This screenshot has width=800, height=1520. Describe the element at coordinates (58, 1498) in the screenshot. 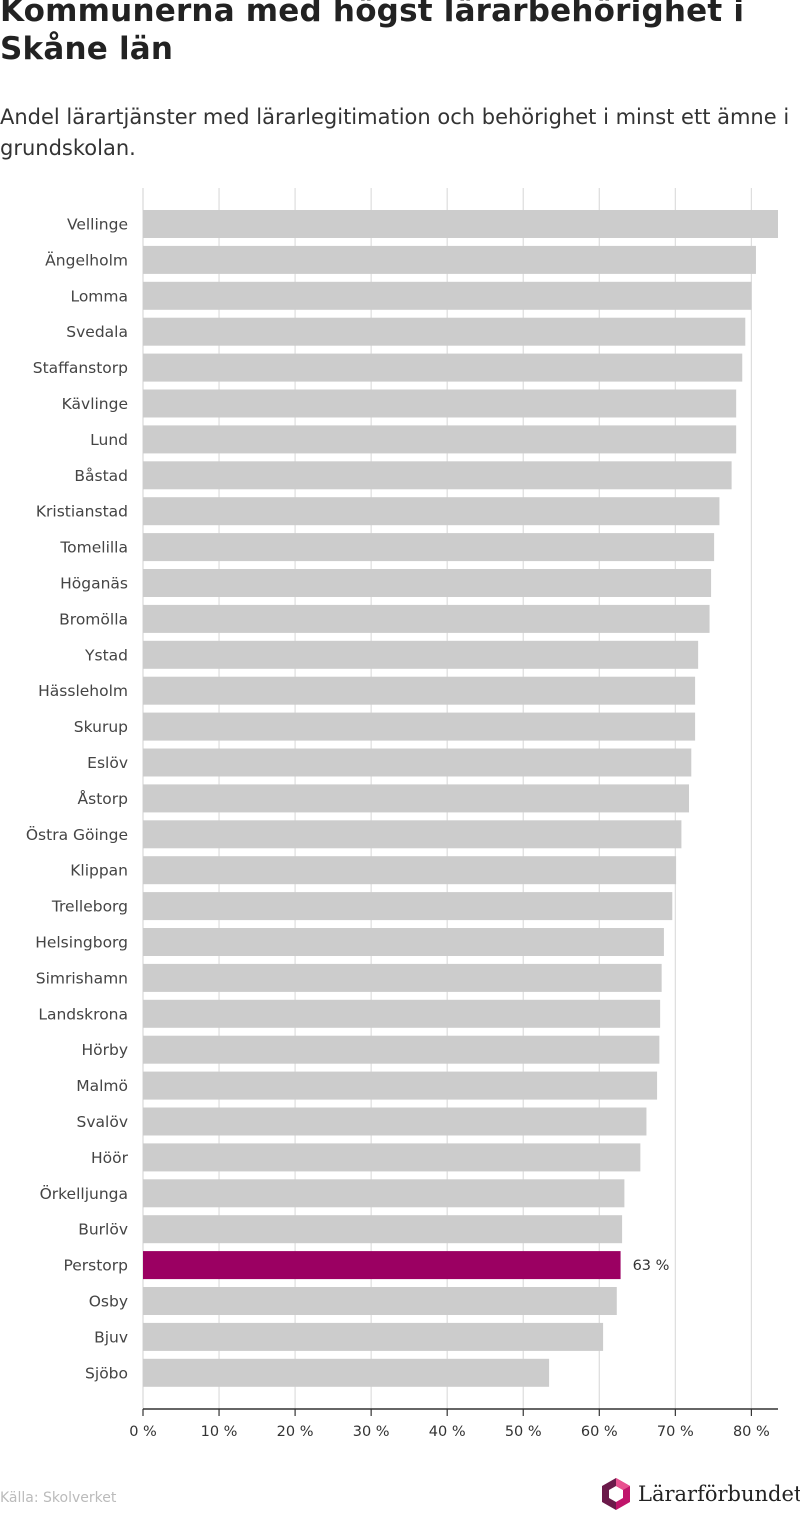

I see `source-note: Källa: Skolverket` at that location.